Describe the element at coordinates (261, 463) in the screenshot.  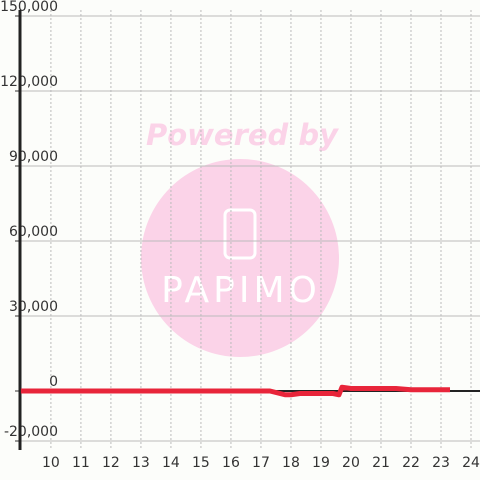
I see `x-tick-label: 17` at that location.